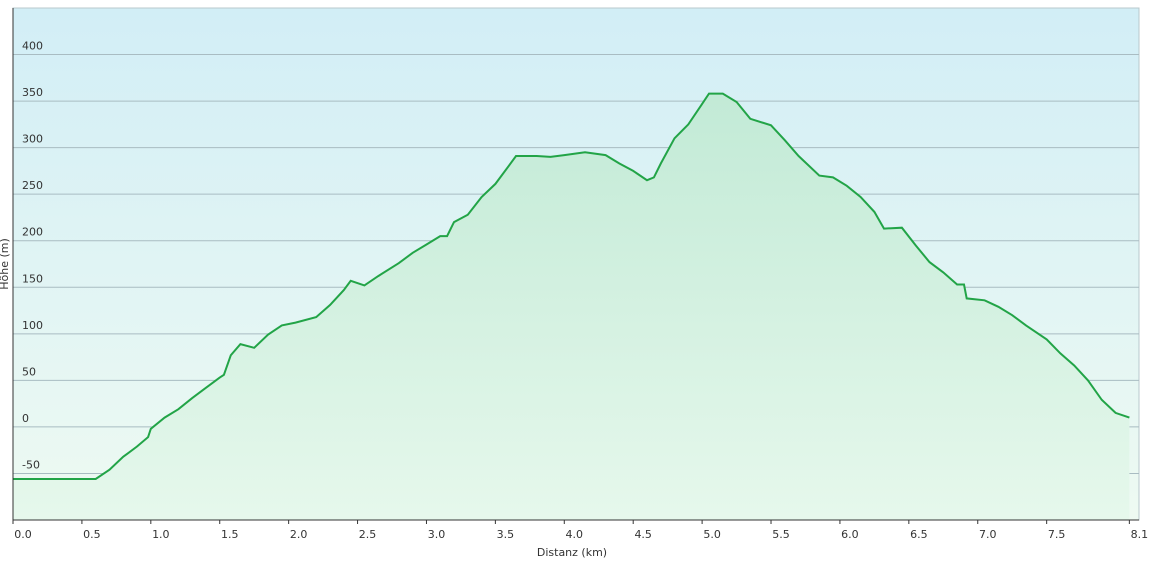  What do you see at coordinates (643, 534) in the screenshot?
I see `x-tick-label: 4.5` at bounding box center [643, 534].